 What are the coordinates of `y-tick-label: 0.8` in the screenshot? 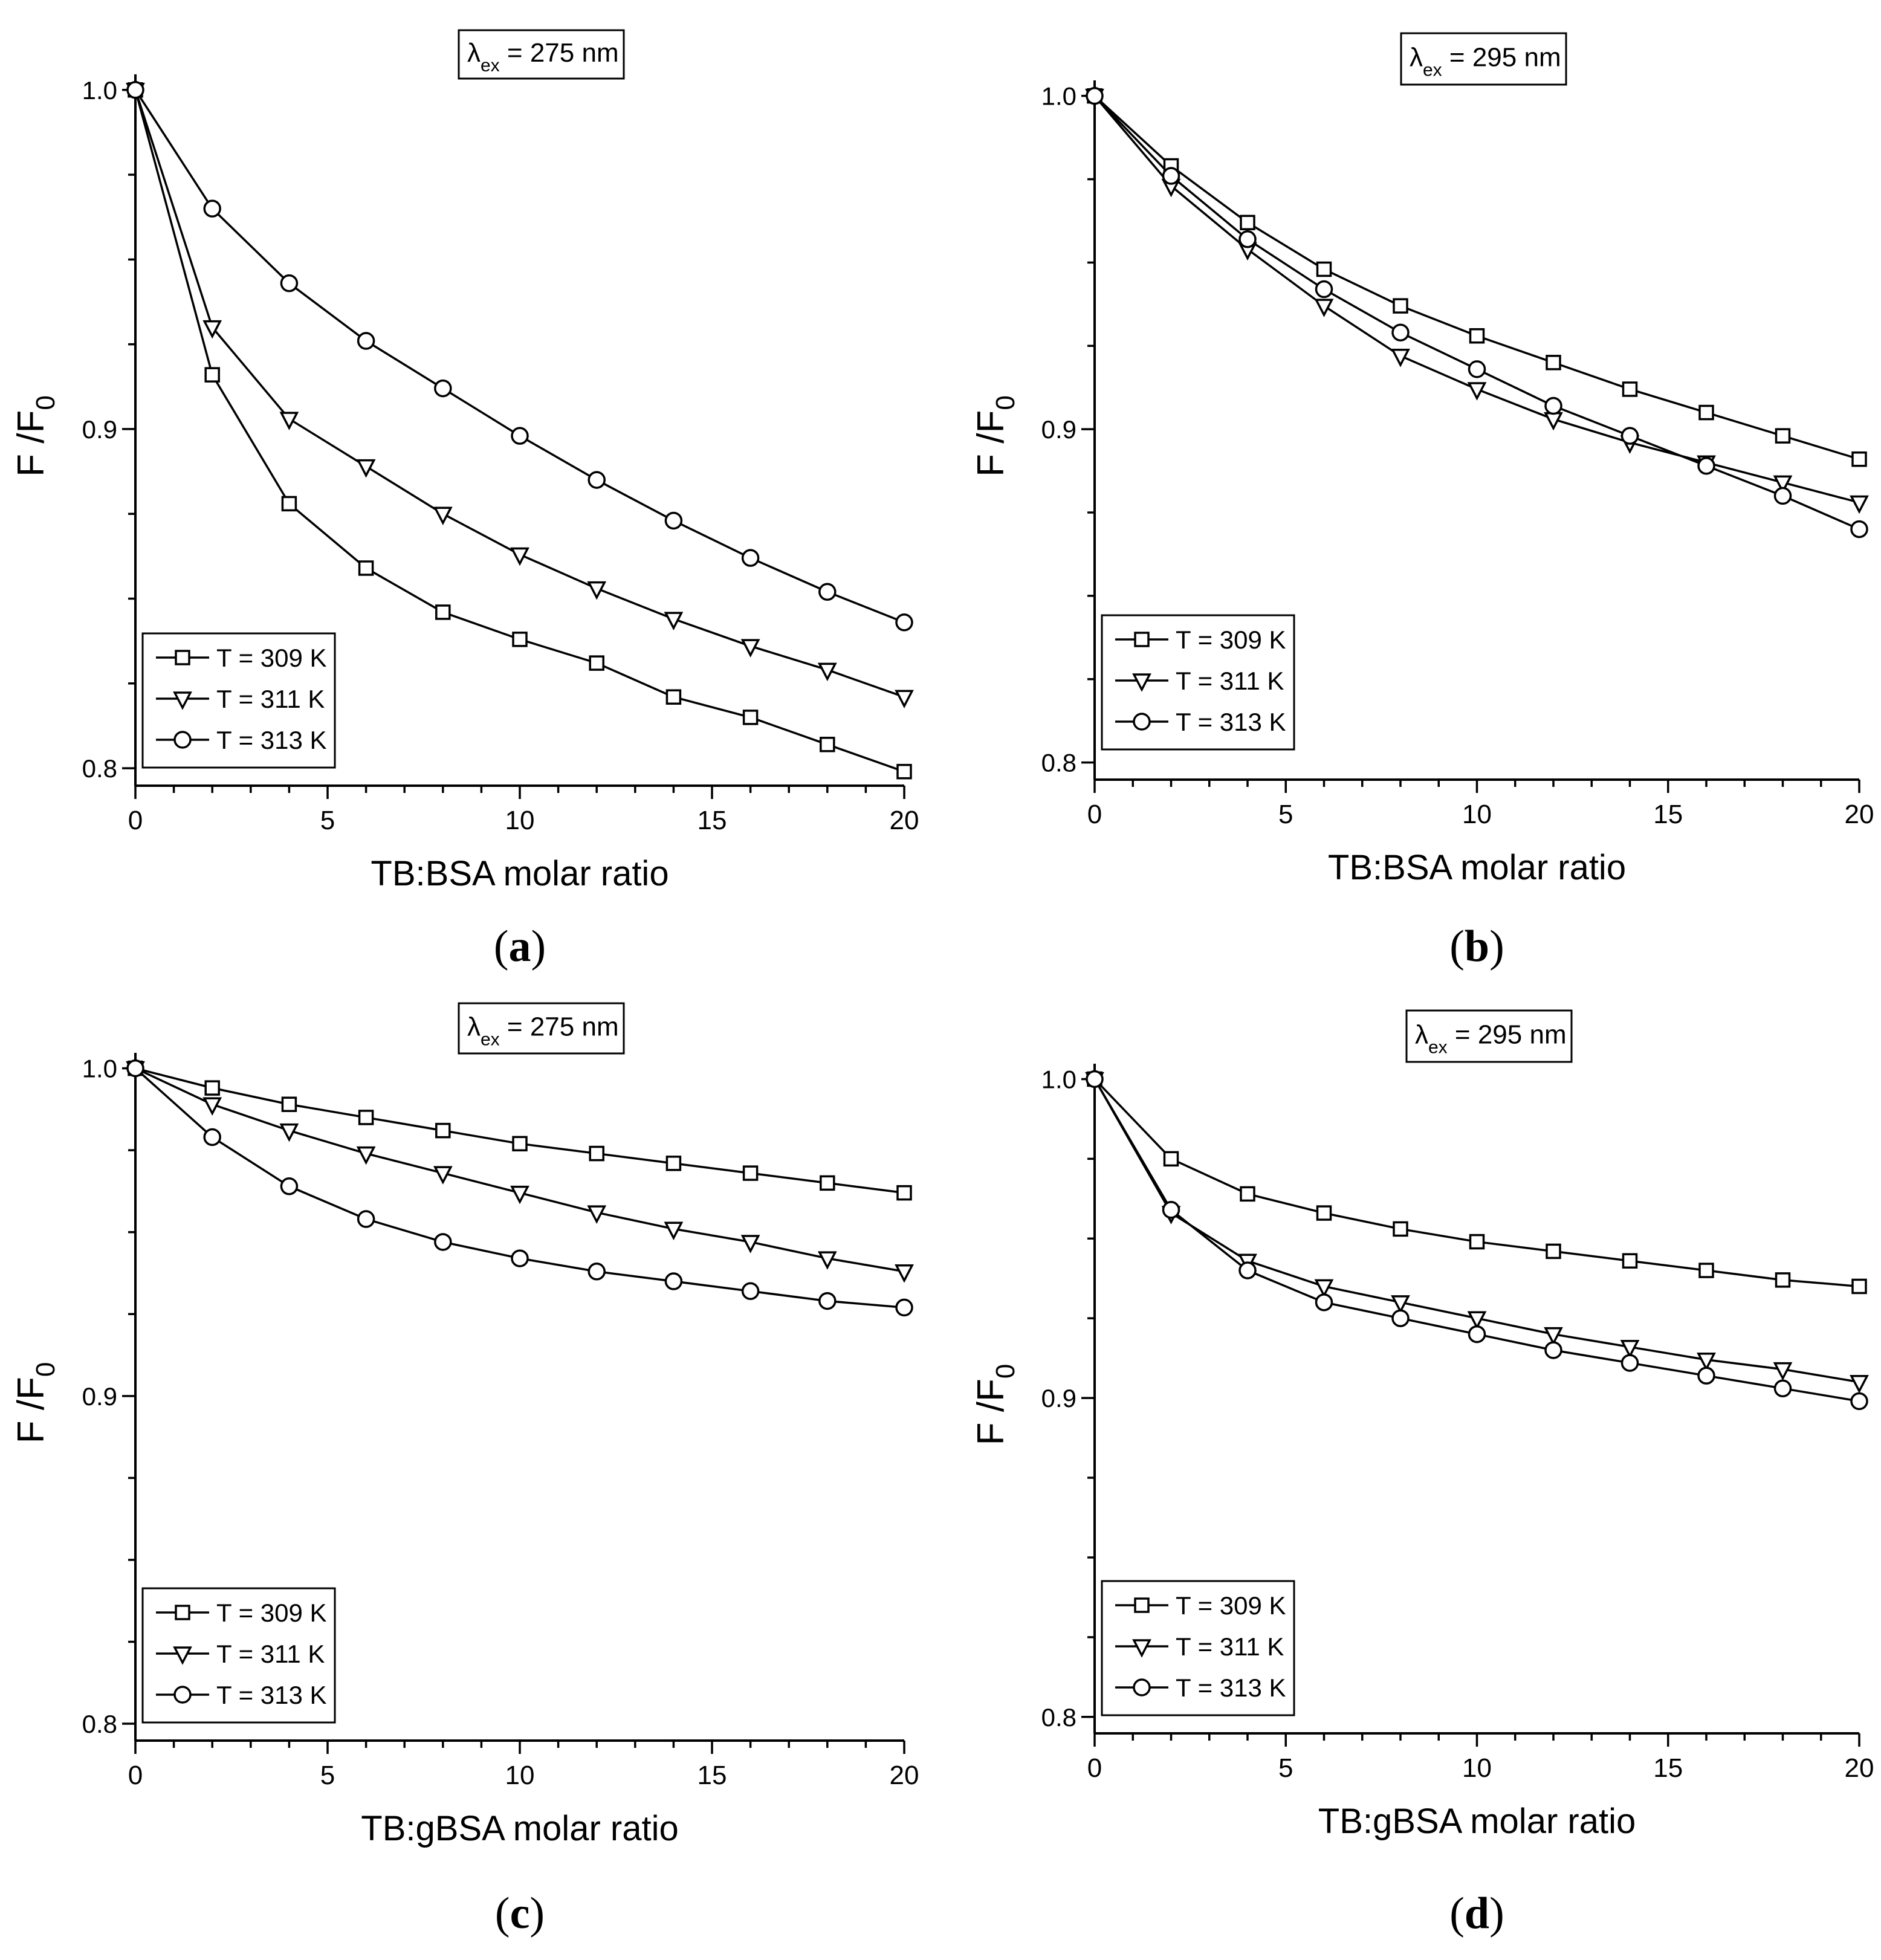 It's located at (99, 768).